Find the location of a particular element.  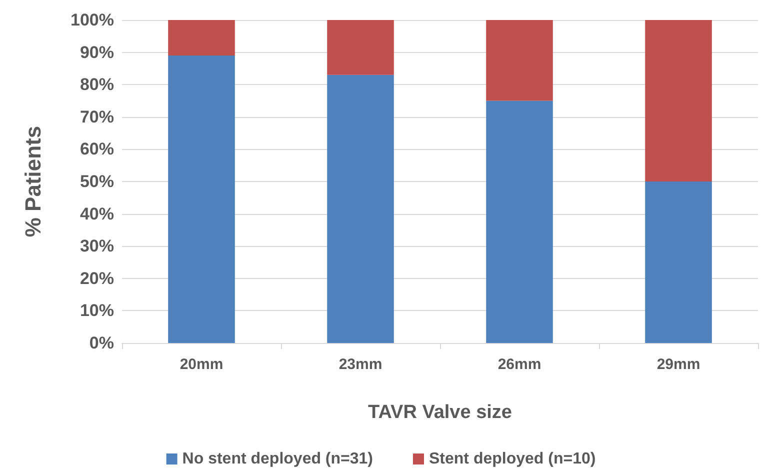

y-axis-title: % Patients is located at coordinates (33, 182).